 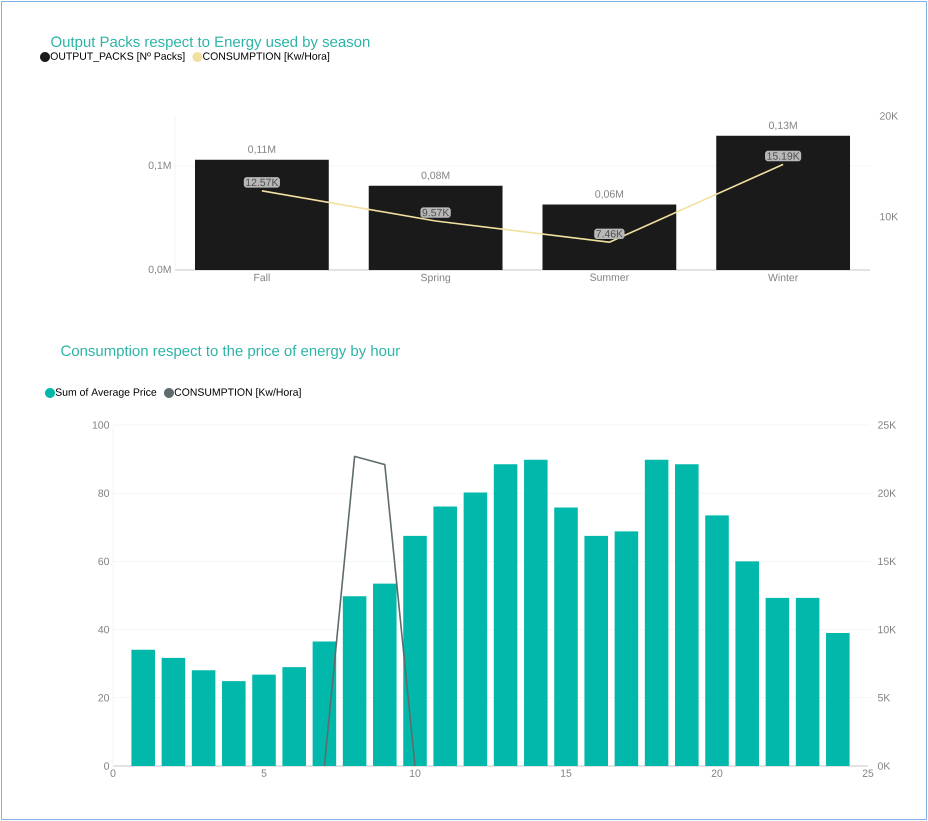 What do you see at coordinates (104, 630) in the screenshot?
I see `y-tick-label: 40` at bounding box center [104, 630].